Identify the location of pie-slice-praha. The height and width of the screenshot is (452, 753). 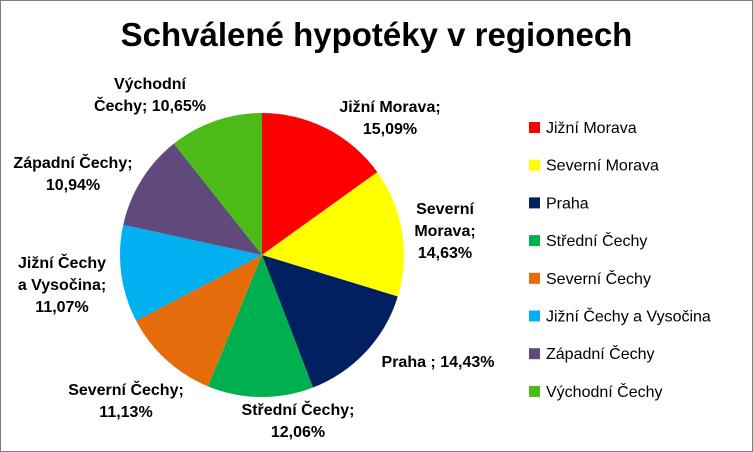
(330, 321).